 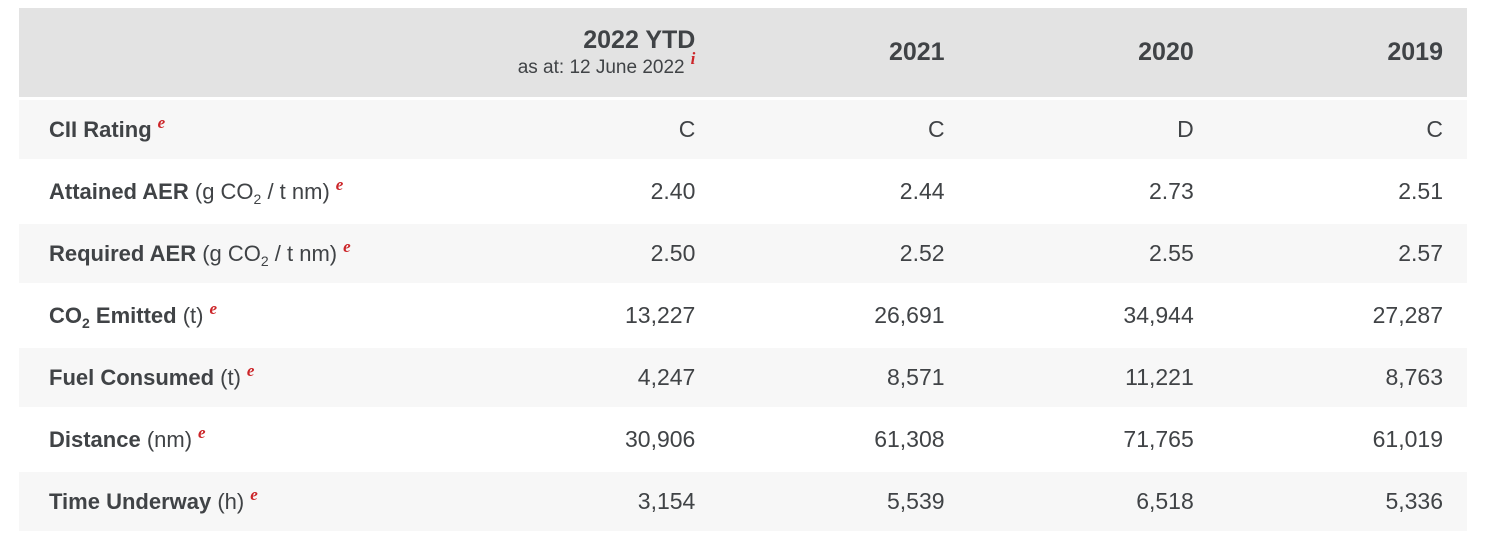 What do you see at coordinates (1342, 439) in the screenshot?
I see `cell-value: 61,019` at bounding box center [1342, 439].